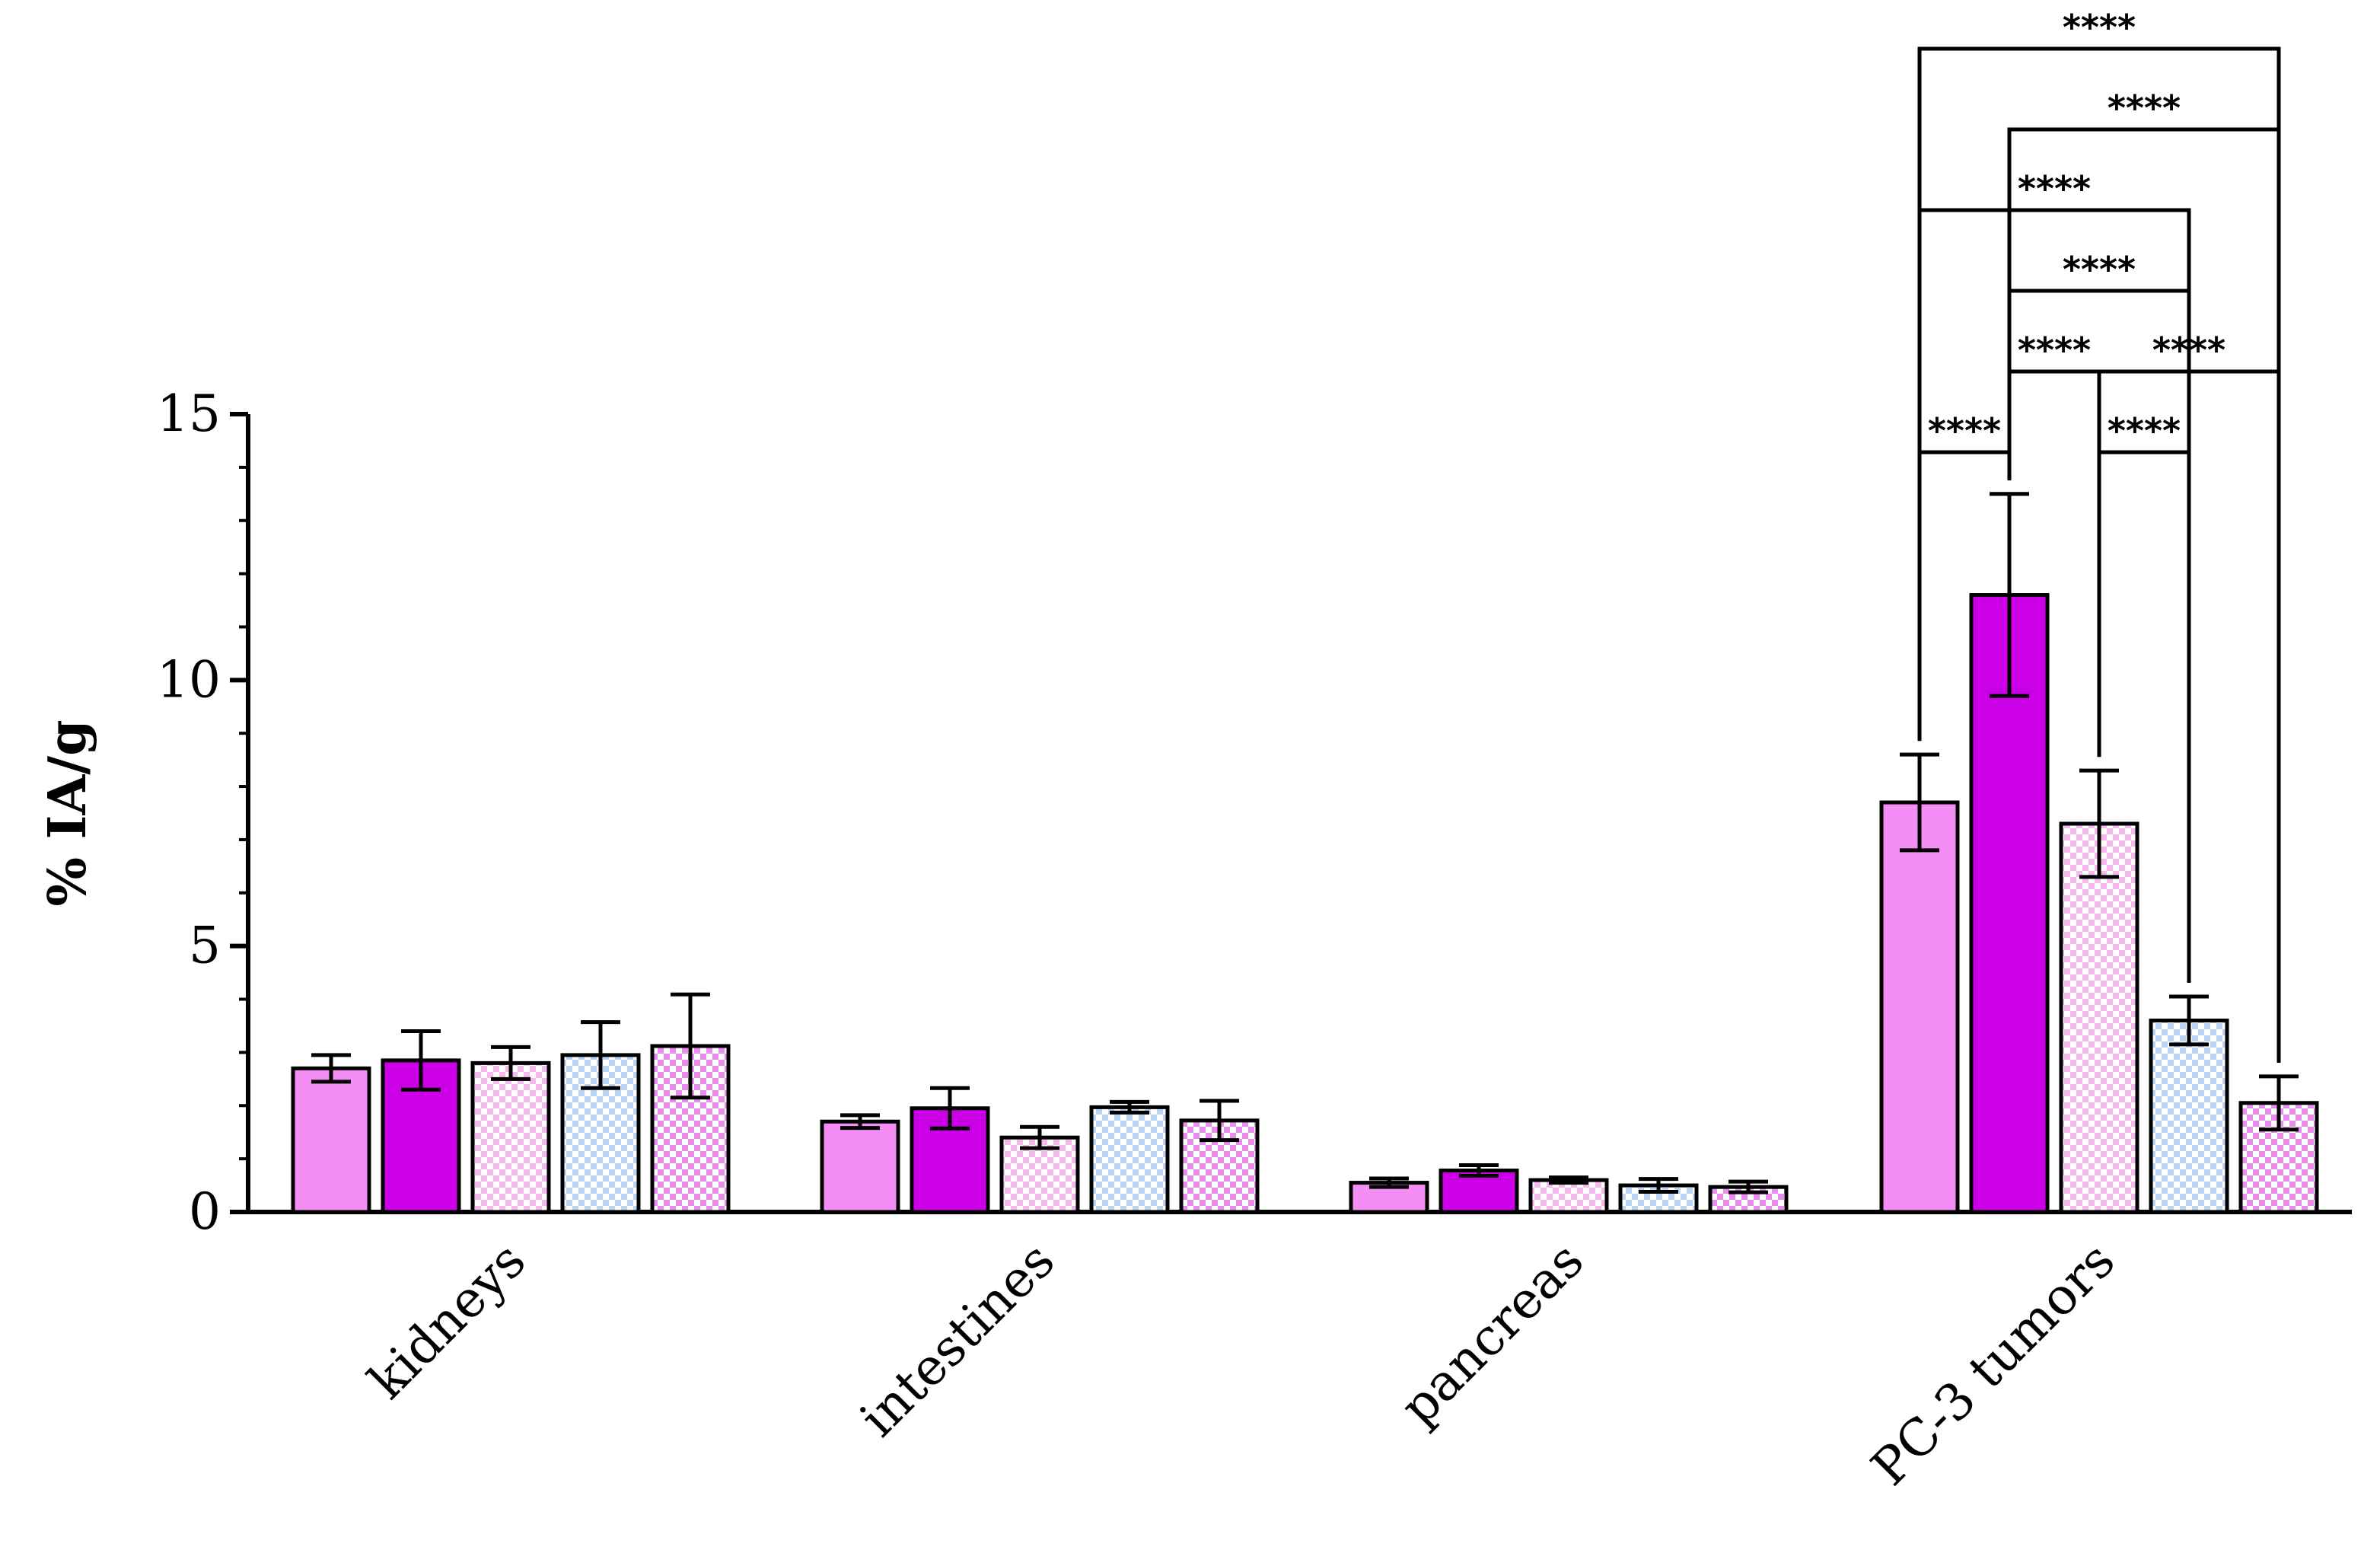  I want to click on x-category-label: PC-3 tumors, so click(1993, 1364).